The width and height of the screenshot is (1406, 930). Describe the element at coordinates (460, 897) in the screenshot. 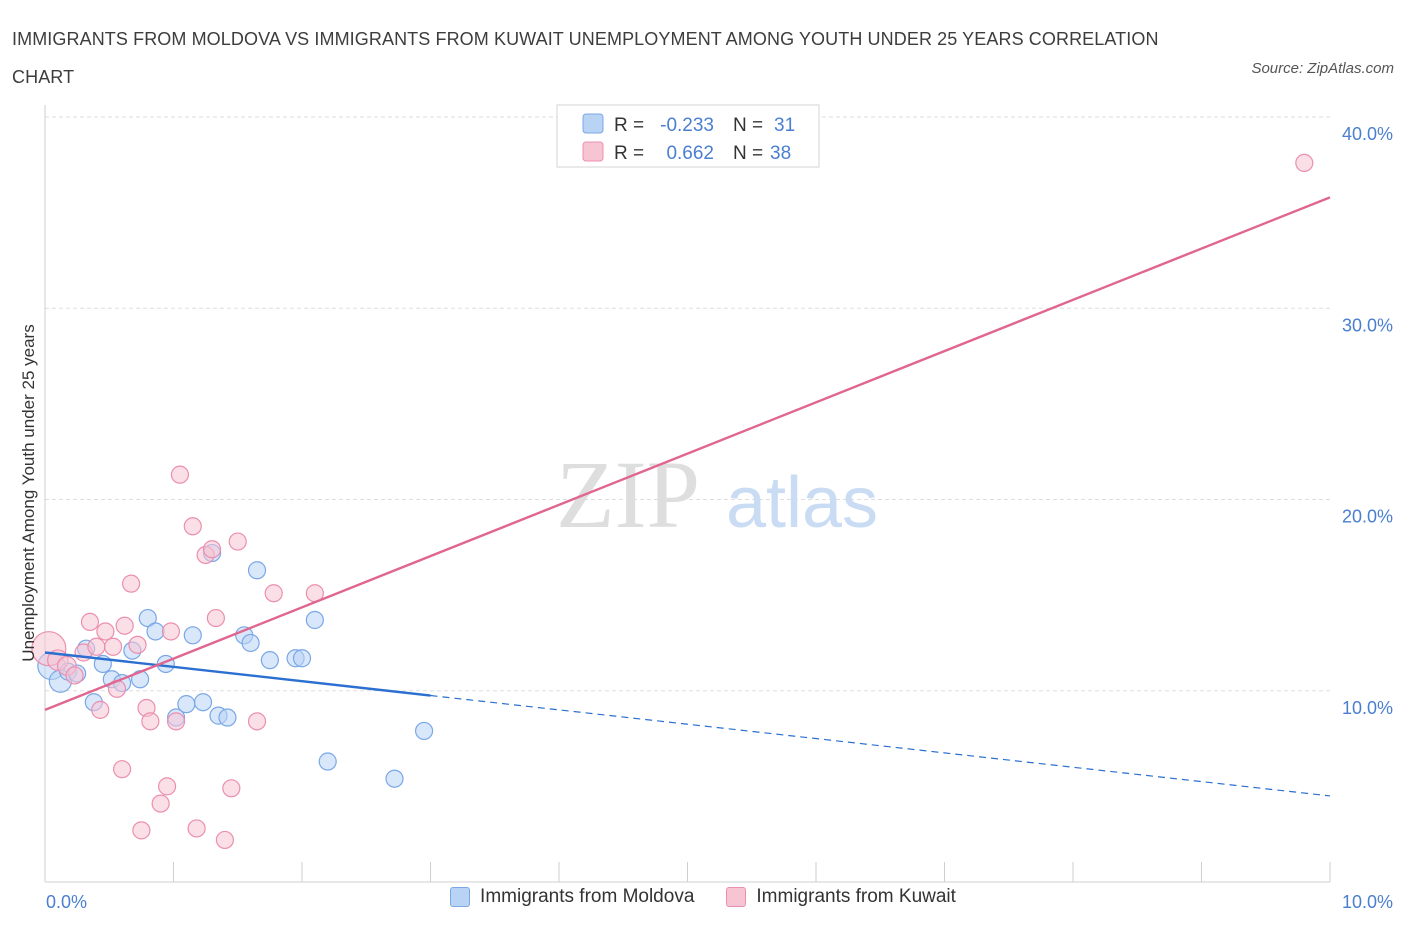

I see `legend-swatch-moldova` at that location.